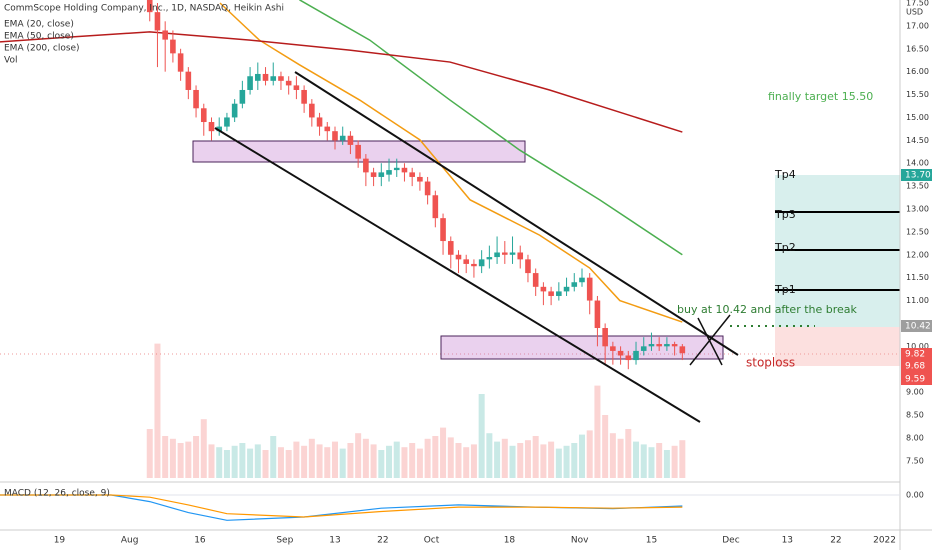 The height and width of the screenshot is (550, 932). Describe the element at coordinates (915, 437) in the screenshot. I see `y-tick-label: 8.00` at that location.